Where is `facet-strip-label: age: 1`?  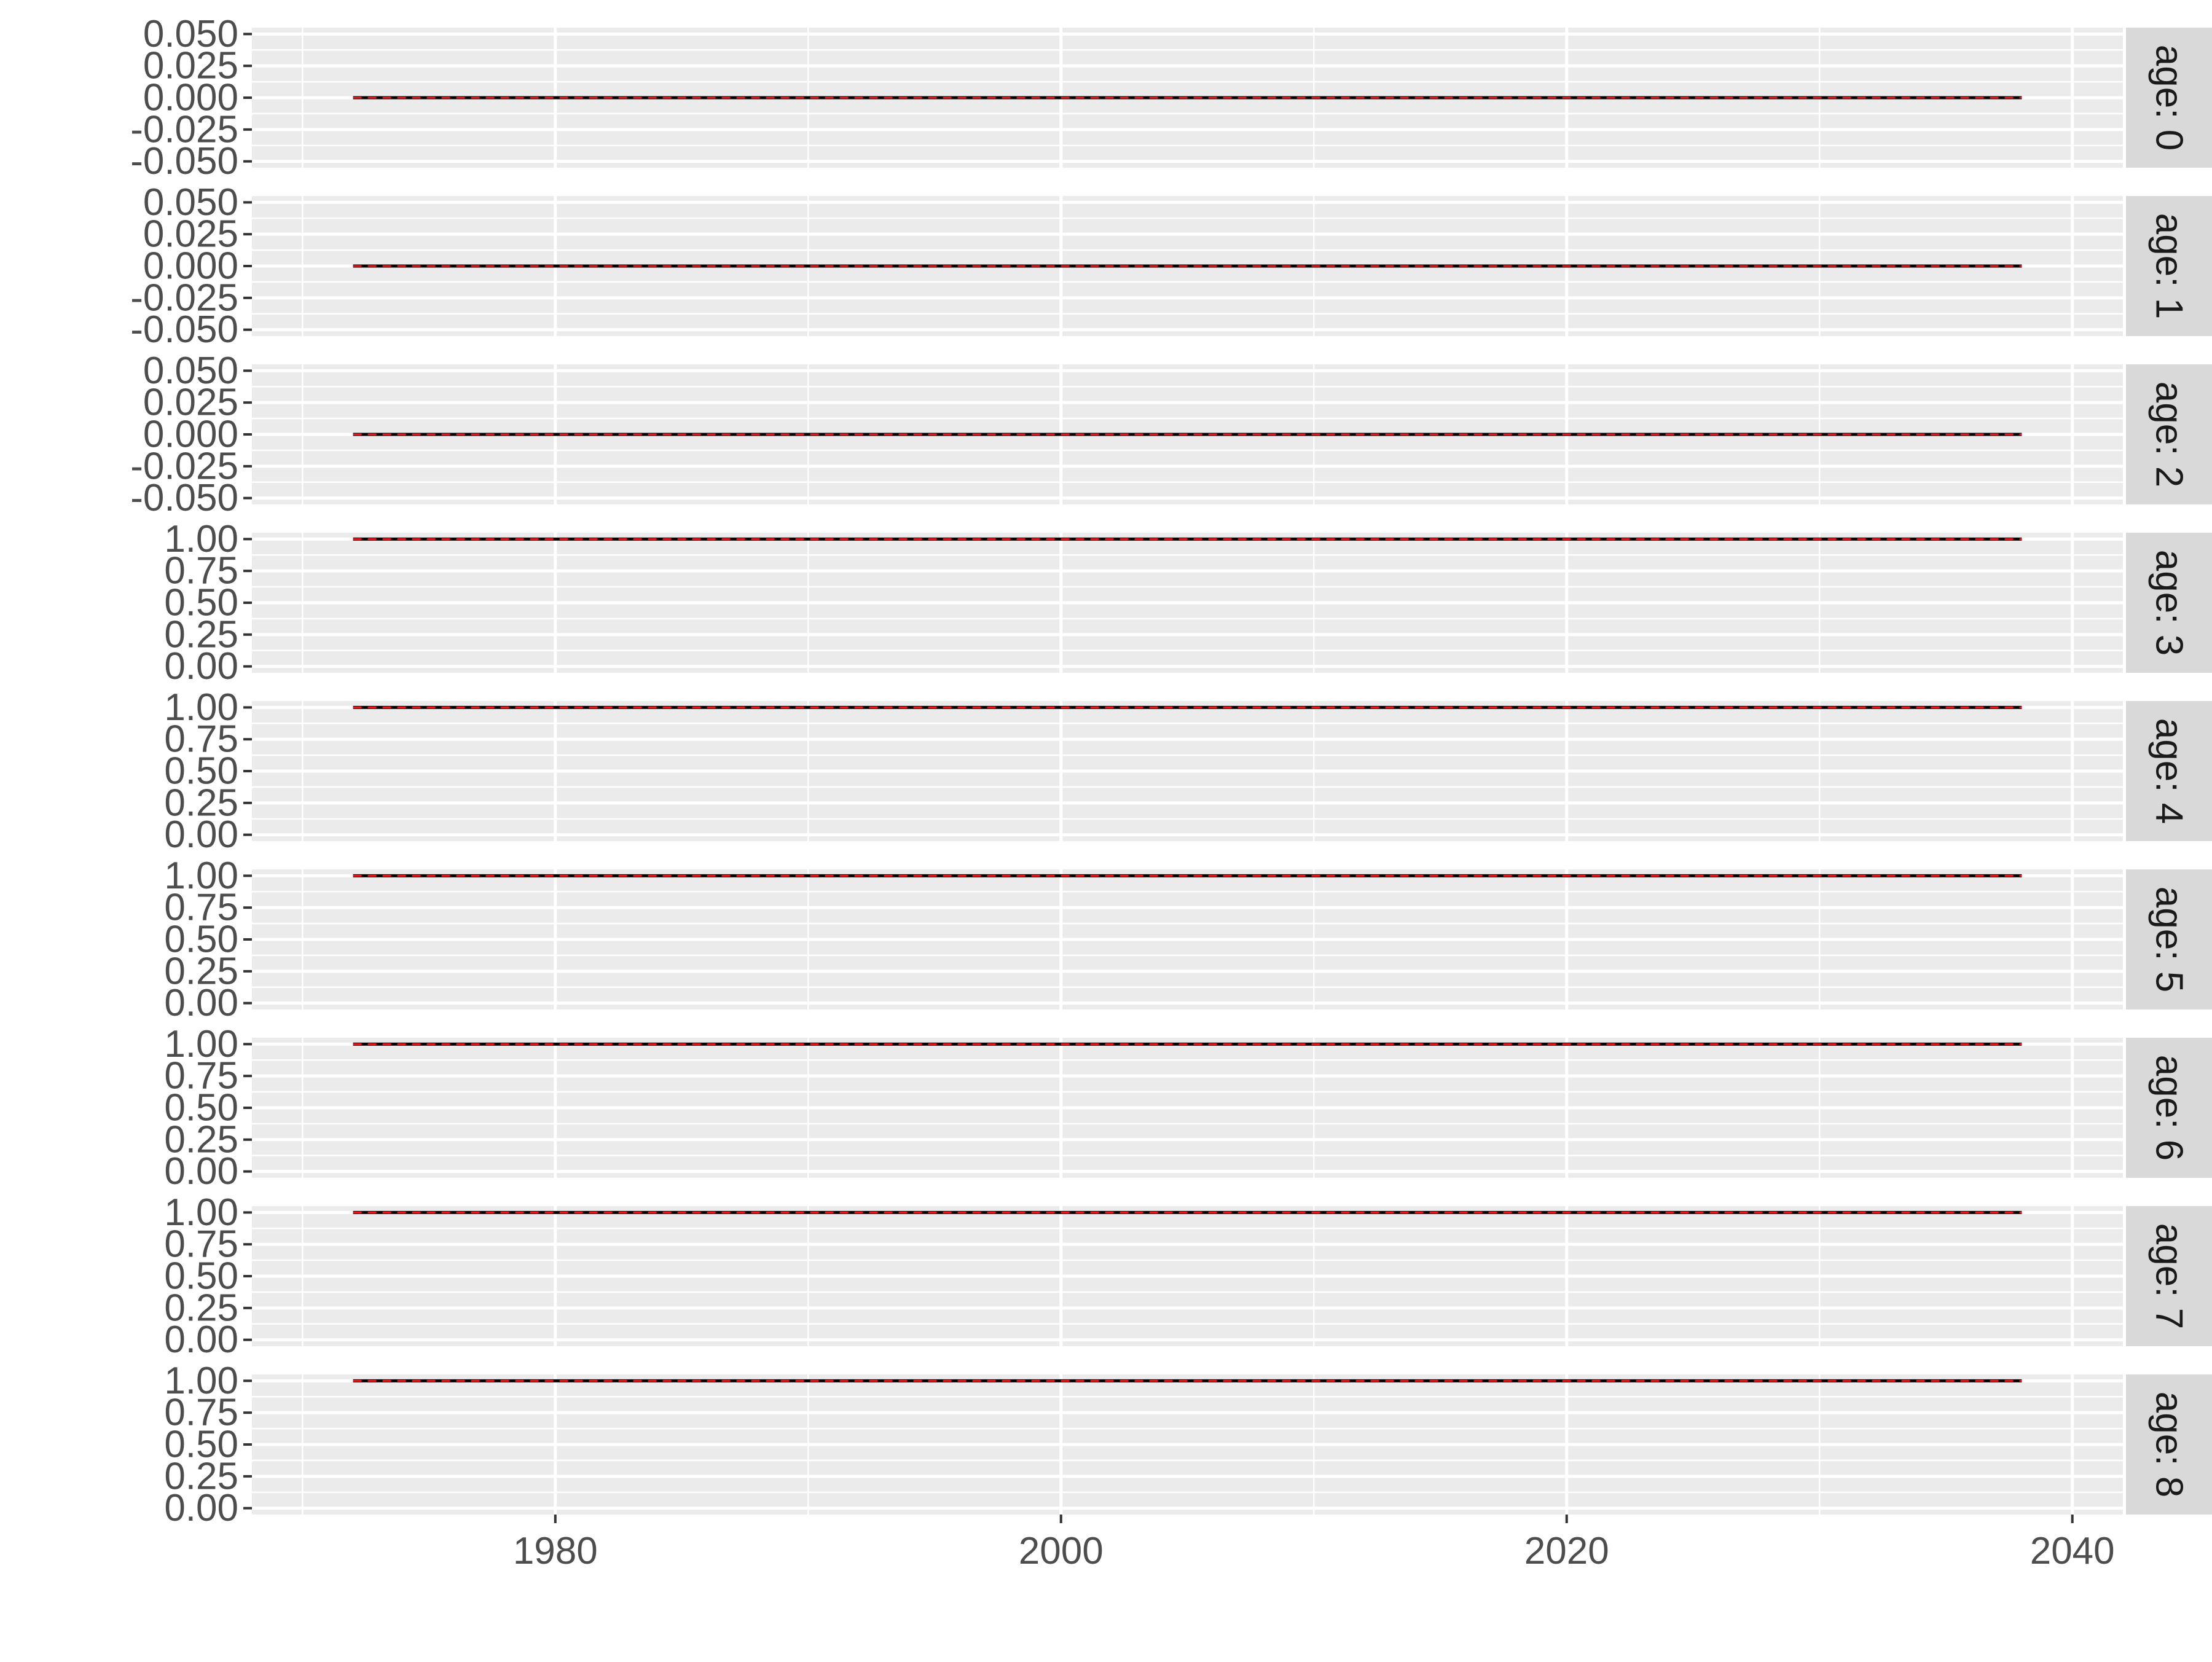
facet-strip-label: age: 1 is located at coordinates (2169, 266).